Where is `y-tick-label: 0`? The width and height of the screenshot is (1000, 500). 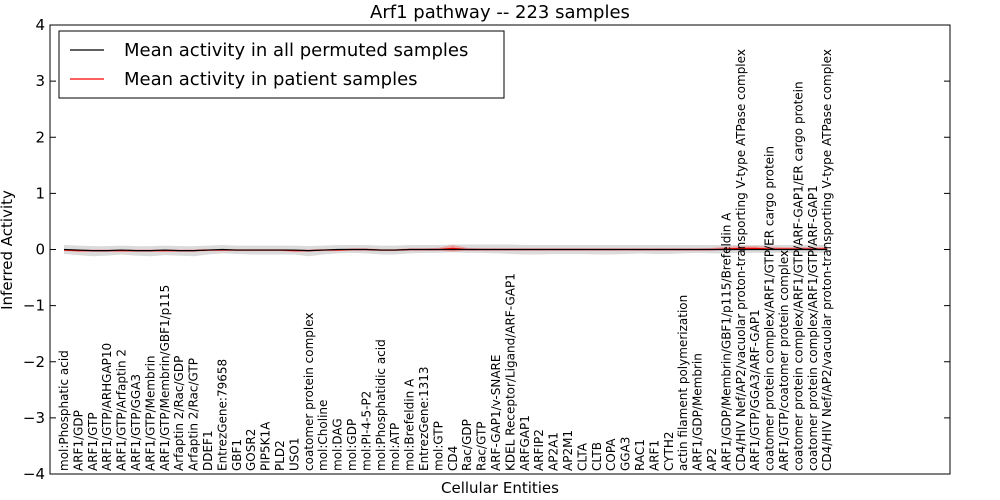
y-tick-label: 0 is located at coordinates (40, 250).